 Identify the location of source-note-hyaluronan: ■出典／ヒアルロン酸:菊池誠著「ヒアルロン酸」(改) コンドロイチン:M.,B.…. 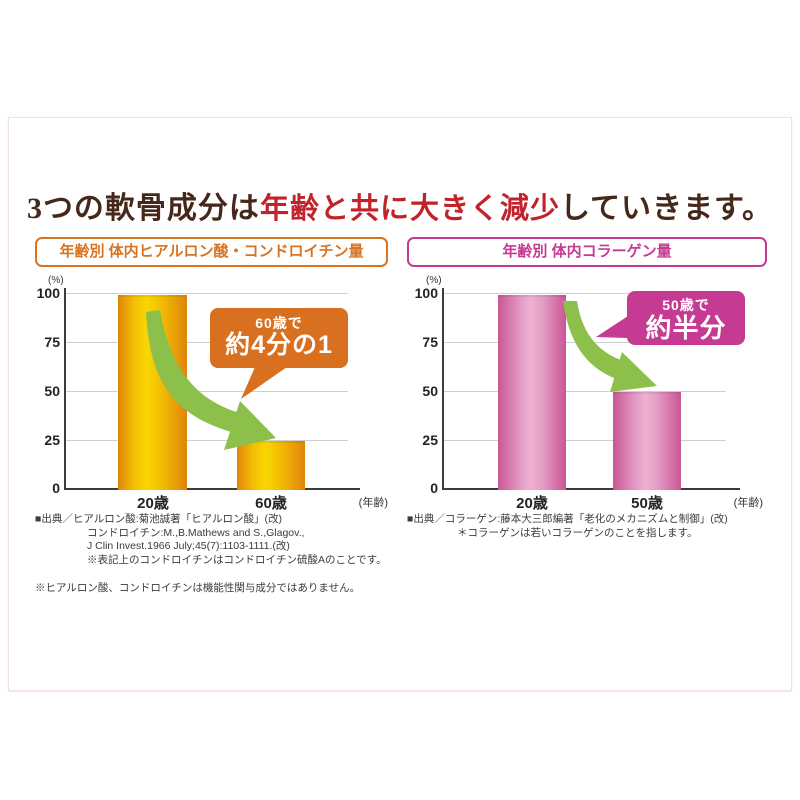
(215, 540).